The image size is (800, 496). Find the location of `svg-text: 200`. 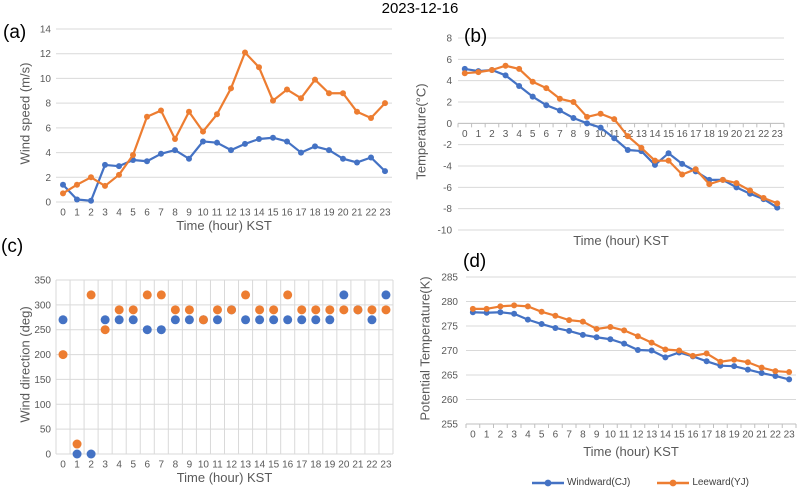

svg-text: 200 is located at coordinates (42, 355).